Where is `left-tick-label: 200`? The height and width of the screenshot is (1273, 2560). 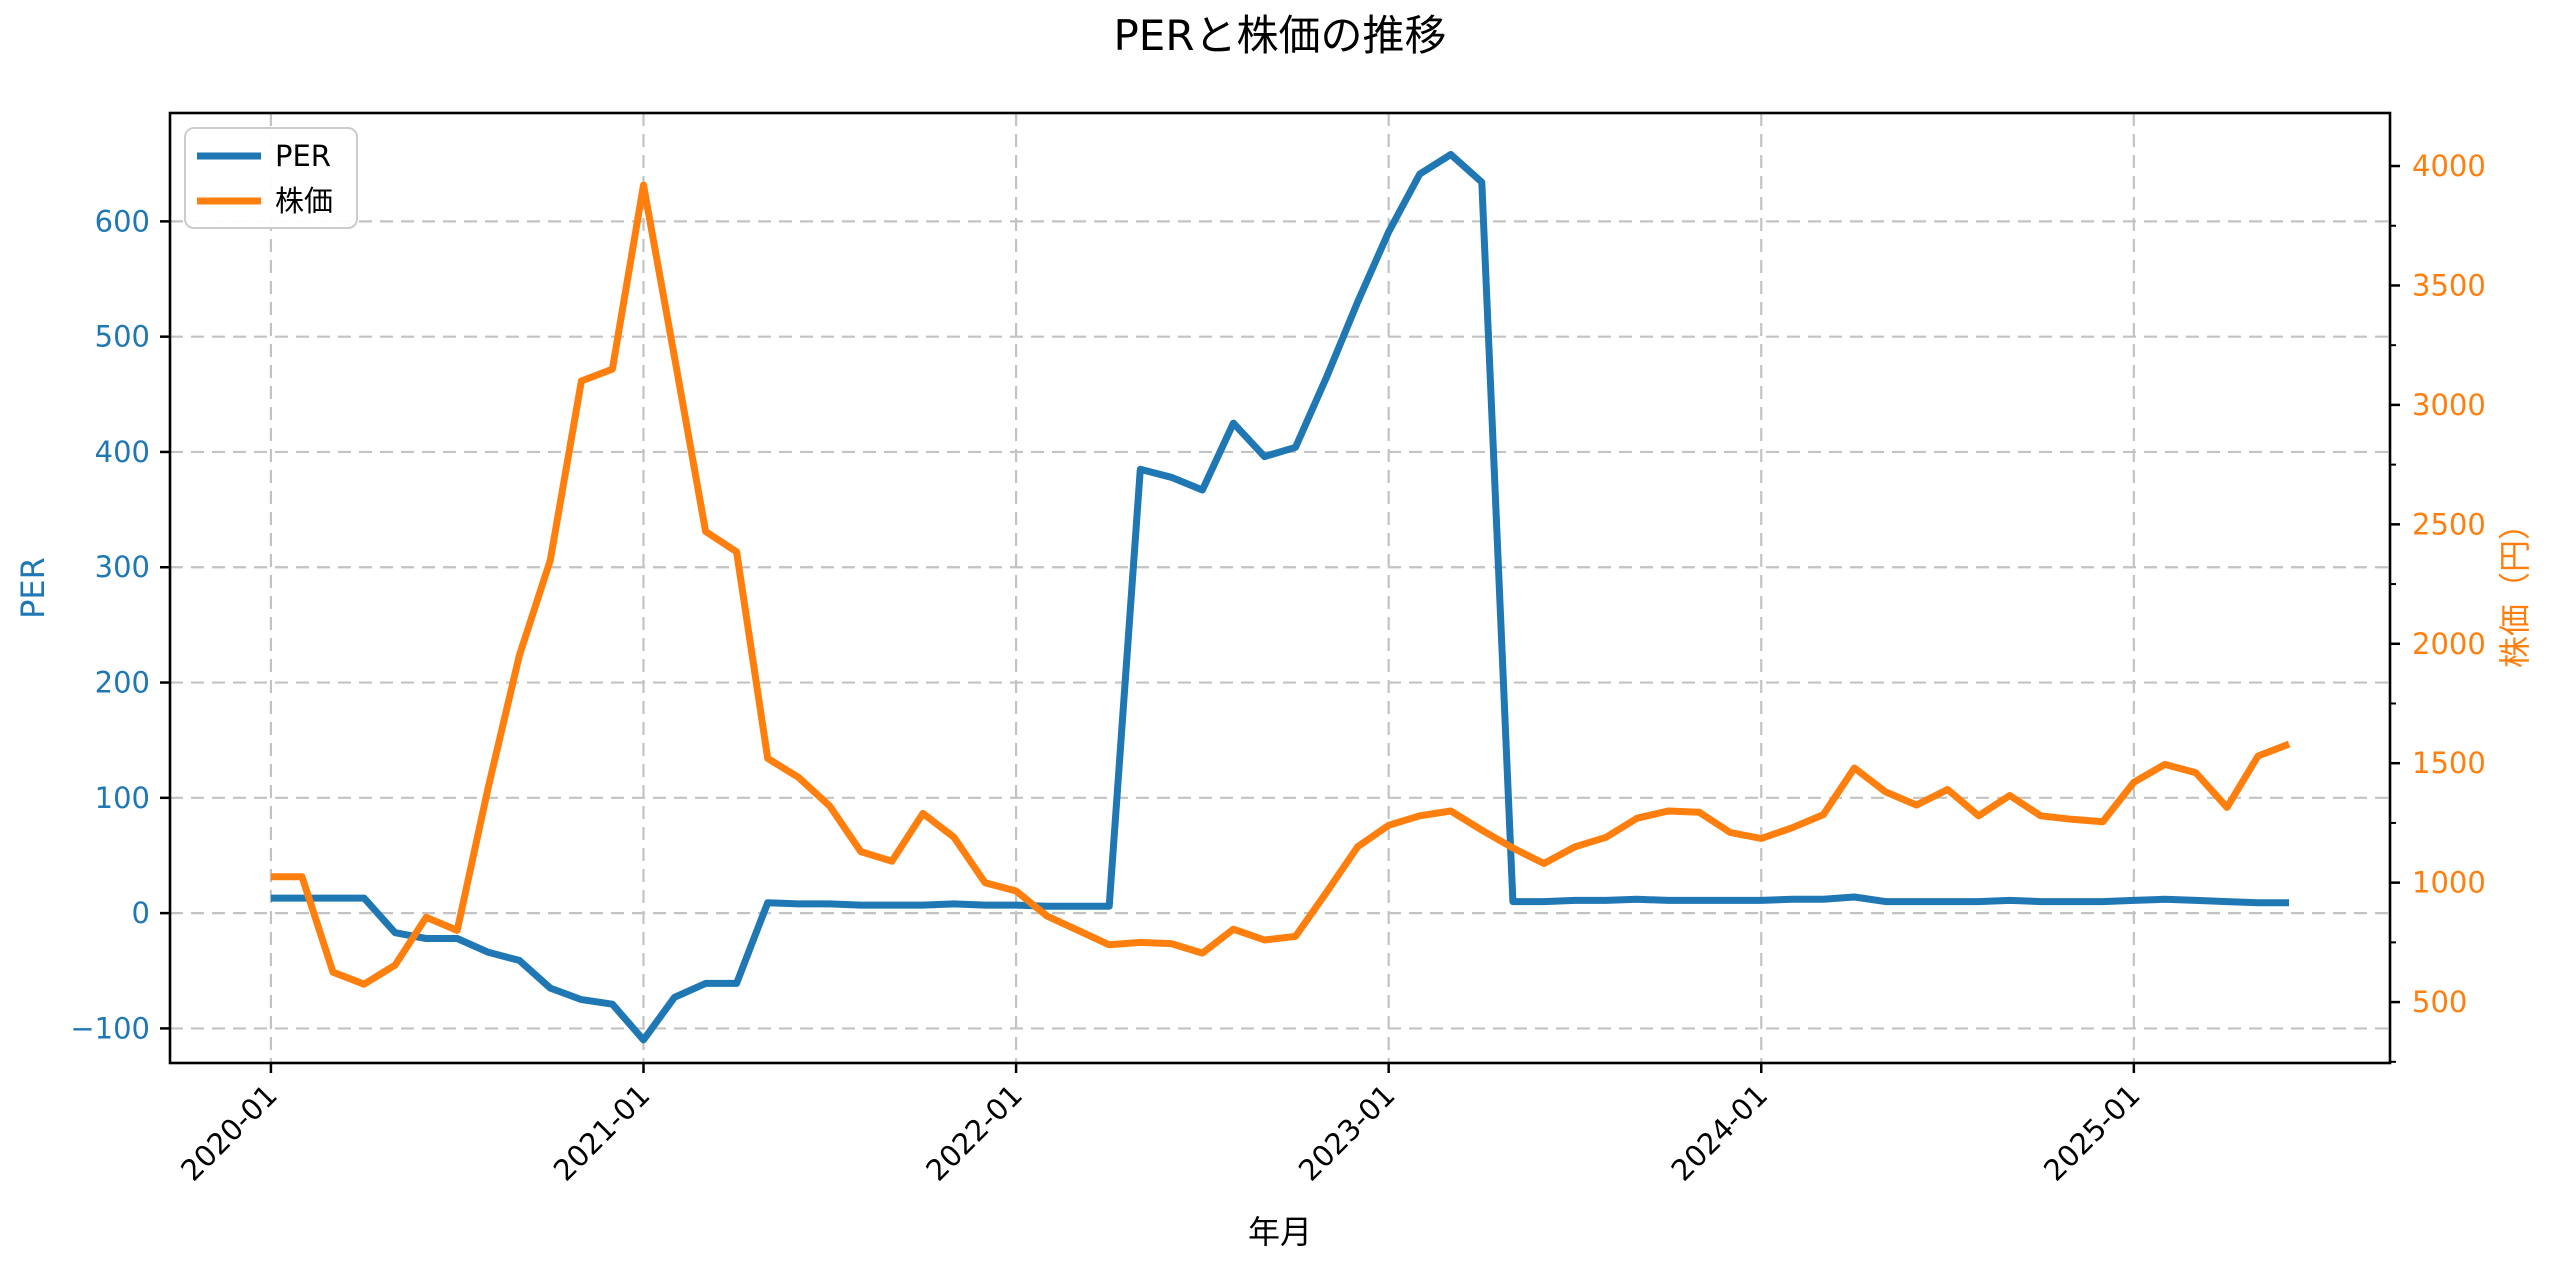
left-tick-label: 200 is located at coordinates (122, 683).